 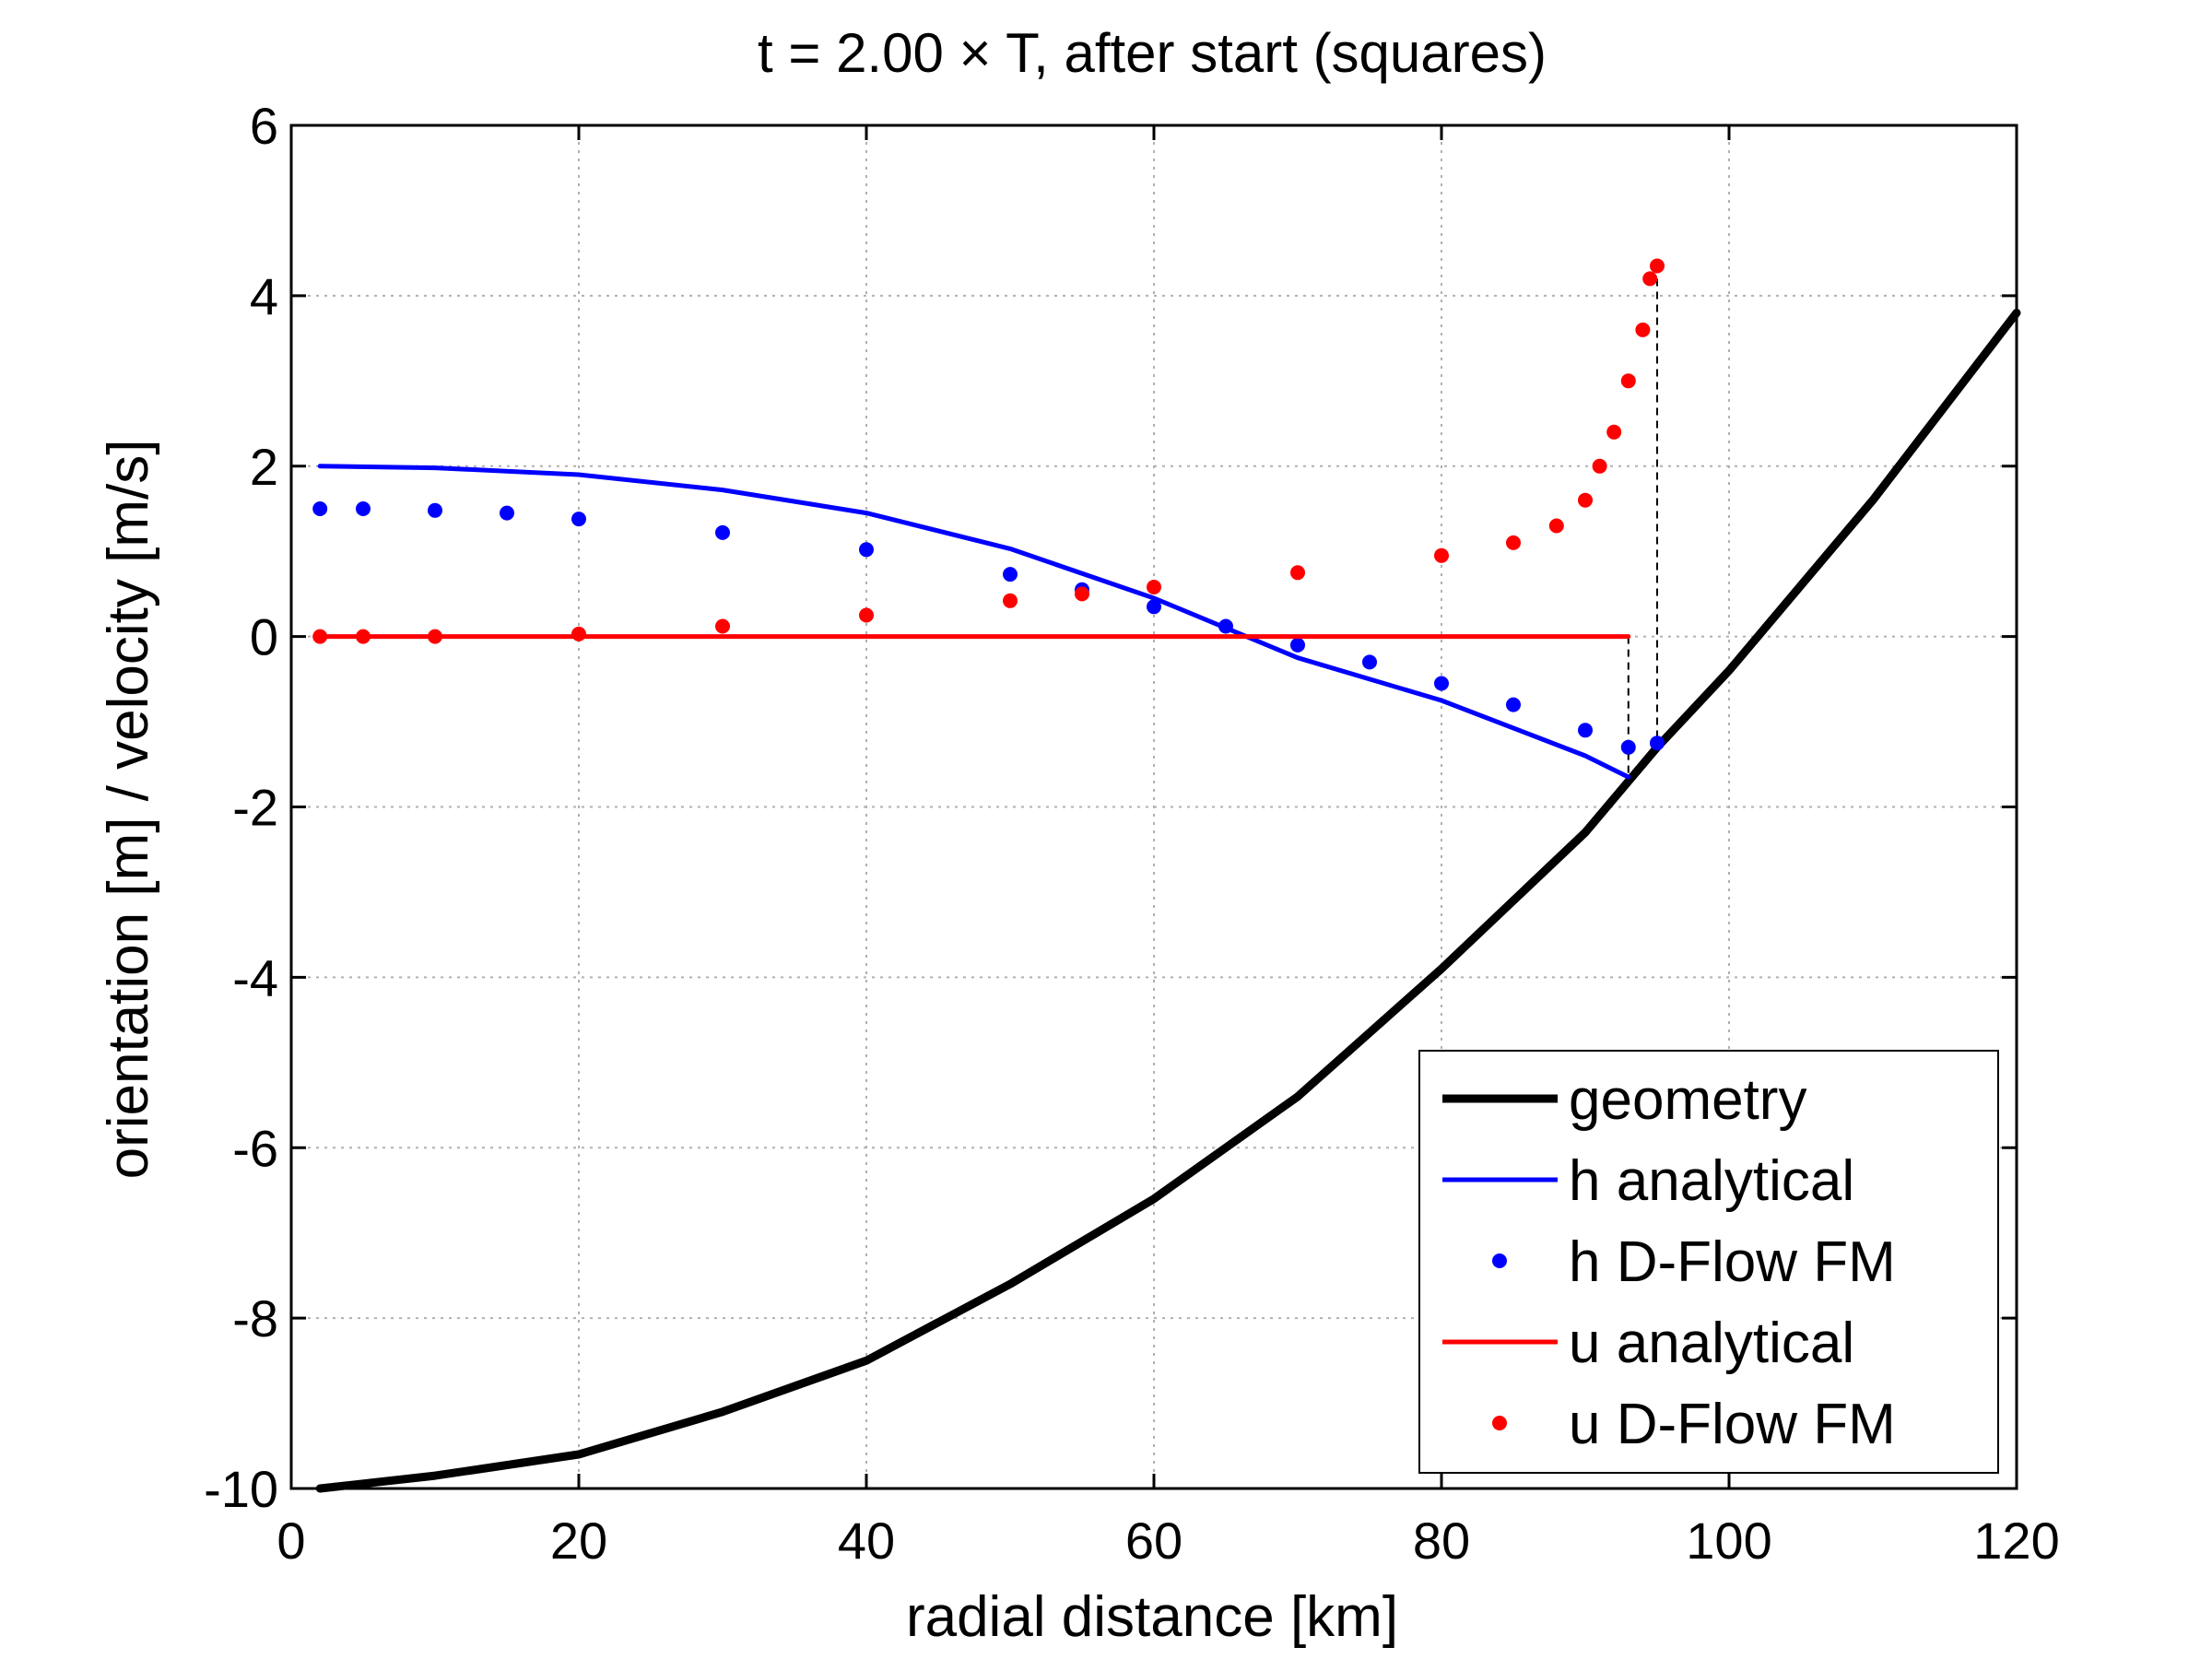 What do you see at coordinates (1152, 53) in the screenshot?
I see `chart-title: t = 2.00 × T, after start (squares)` at bounding box center [1152, 53].